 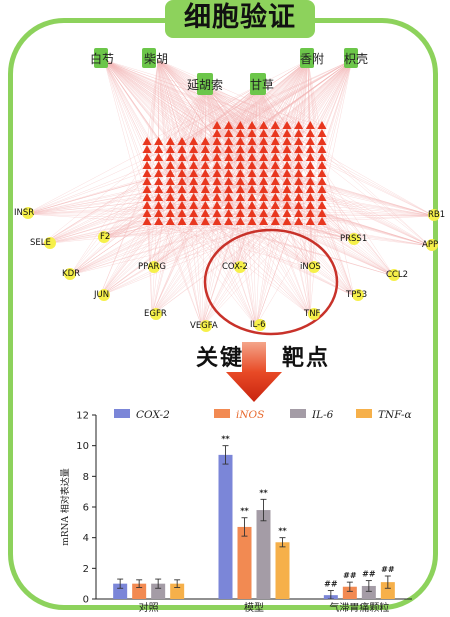 I want to click on significance-label: ##, so click(x=369, y=574).